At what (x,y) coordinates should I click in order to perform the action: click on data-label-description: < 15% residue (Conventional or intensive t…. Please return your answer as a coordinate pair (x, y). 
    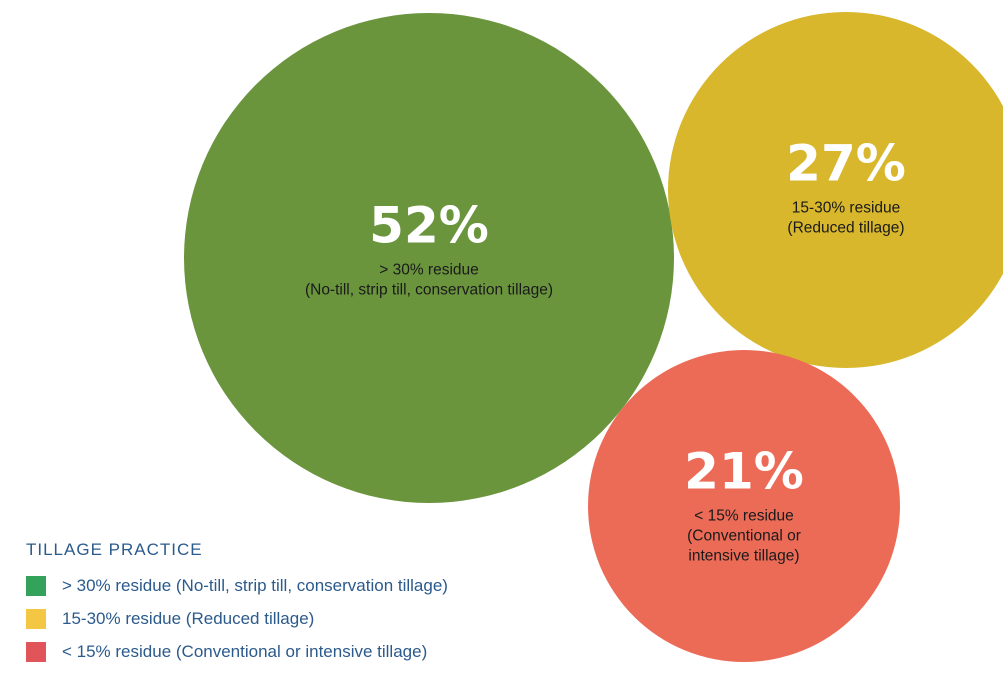
    Looking at the image, I should click on (744, 536).